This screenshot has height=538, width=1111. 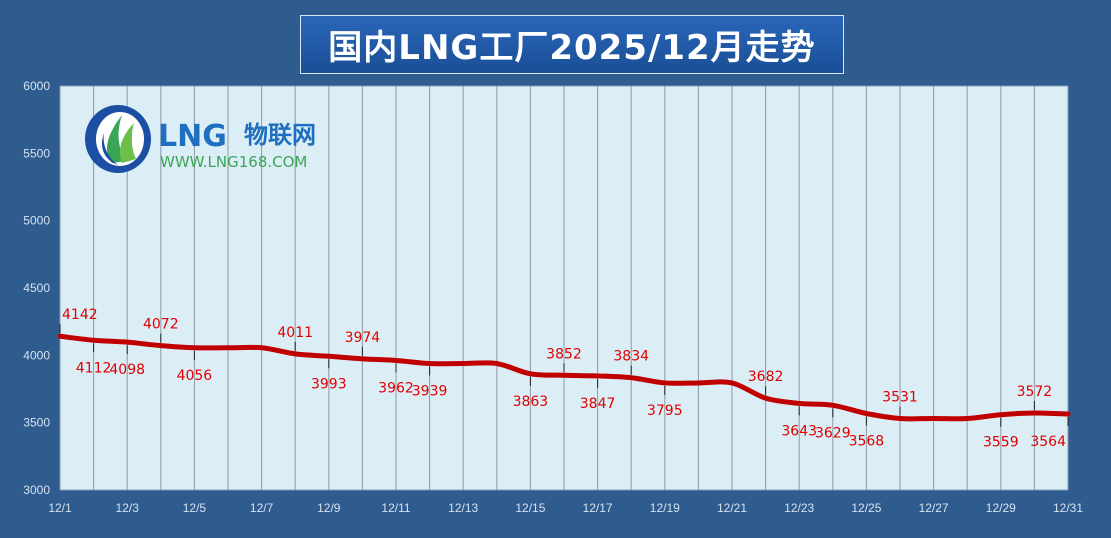 What do you see at coordinates (192, 136) in the screenshot?
I see `logo-brand: LNG` at bounding box center [192, 136].